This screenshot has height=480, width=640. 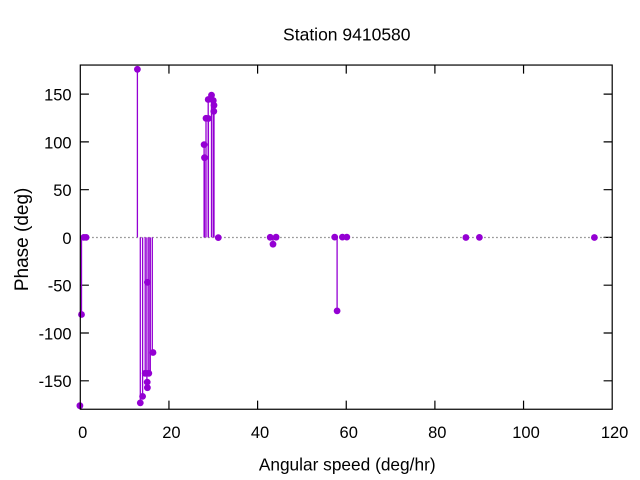 What do you see at coordinates (60, 287) in the screenshot?
I see `svg-text: -50` at bounding box center [60, 287].